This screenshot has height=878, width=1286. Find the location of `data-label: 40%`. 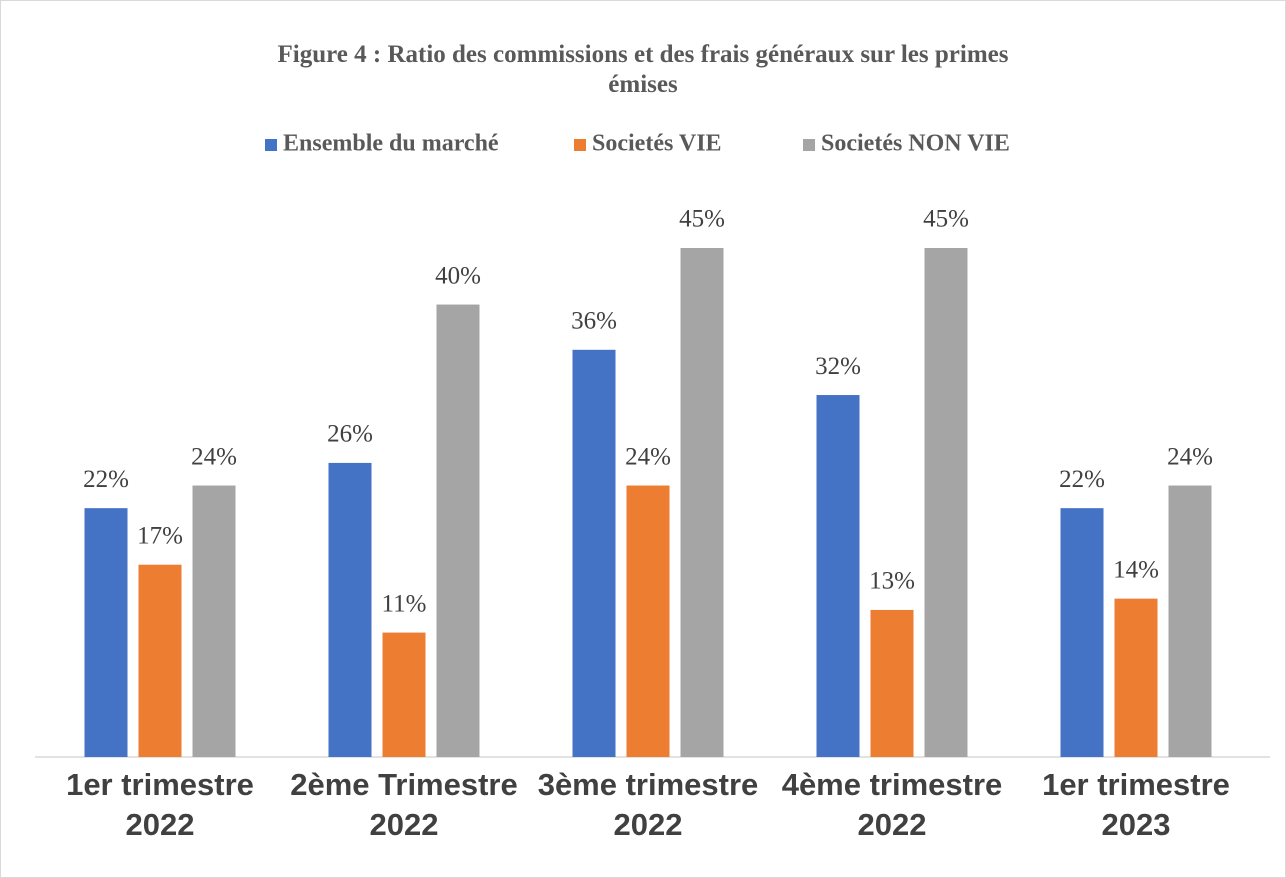

data-label: 40% is located at coordinates (458, 275).